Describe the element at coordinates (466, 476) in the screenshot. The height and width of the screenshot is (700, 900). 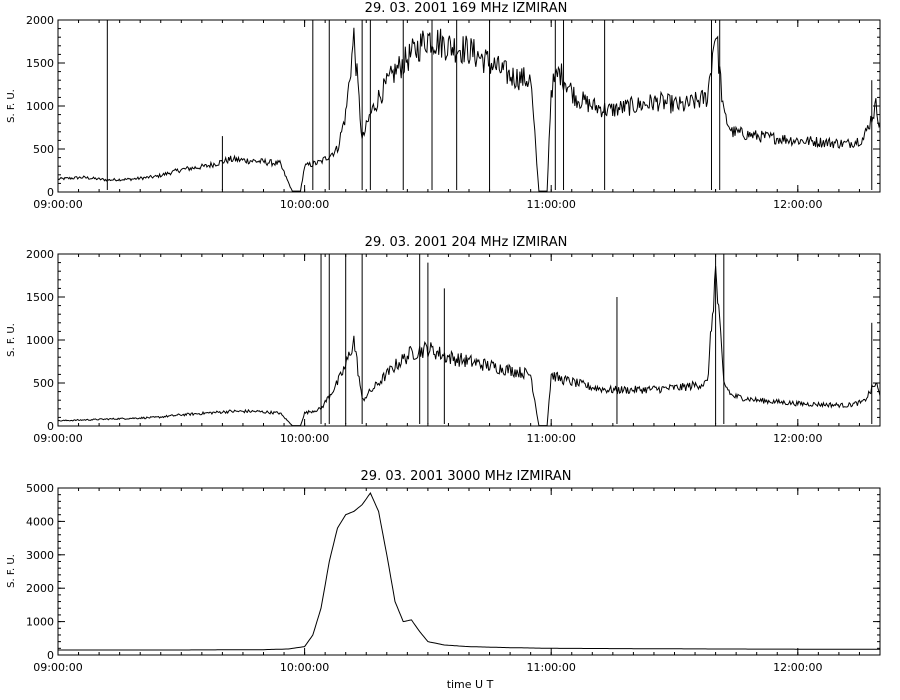
I see `chart-title: 29. 03. 2001 3000 MHz IZMIRAN` at that location.